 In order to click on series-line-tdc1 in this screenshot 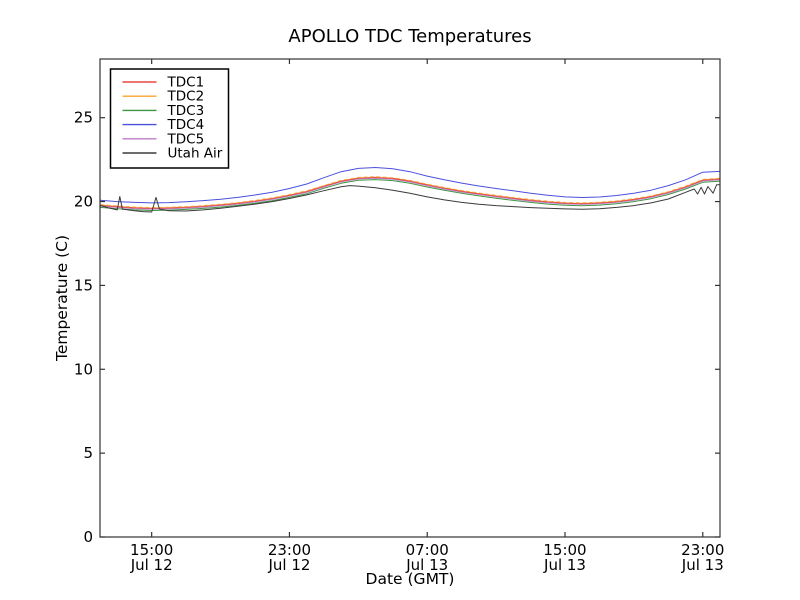, I will do `click(410, 192)`.